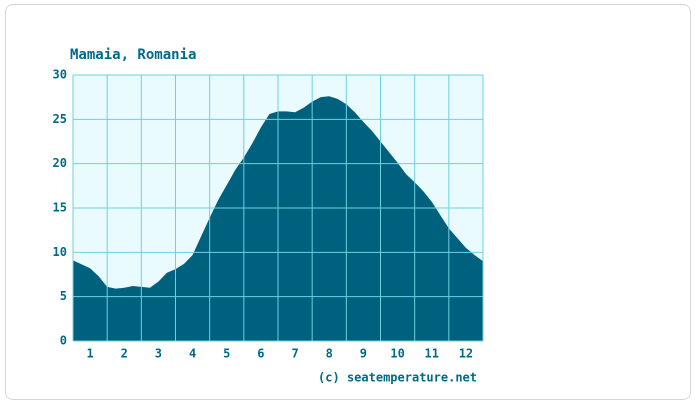 This screenshot has height=406, width=700. I want to click on y-tick-label: 10, so click(60, 252).